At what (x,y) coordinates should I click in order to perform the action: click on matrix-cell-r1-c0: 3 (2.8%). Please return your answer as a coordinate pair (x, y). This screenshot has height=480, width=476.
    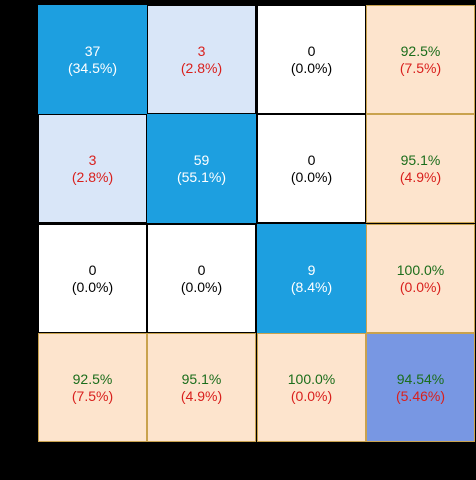
    Looking at the image, I should click on (92, 168).